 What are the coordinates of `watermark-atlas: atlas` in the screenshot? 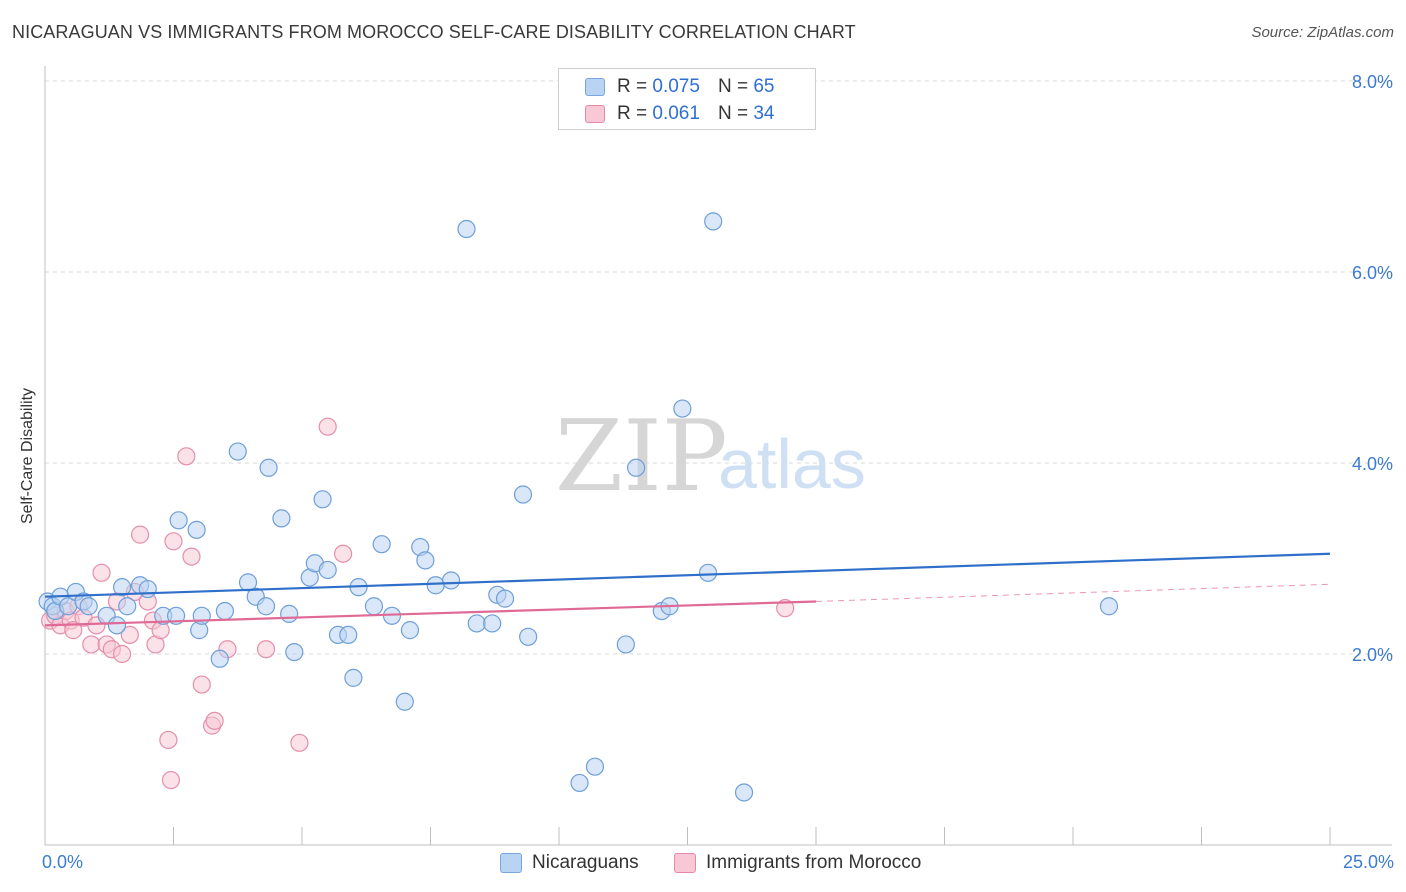 It's located at (792, 464).